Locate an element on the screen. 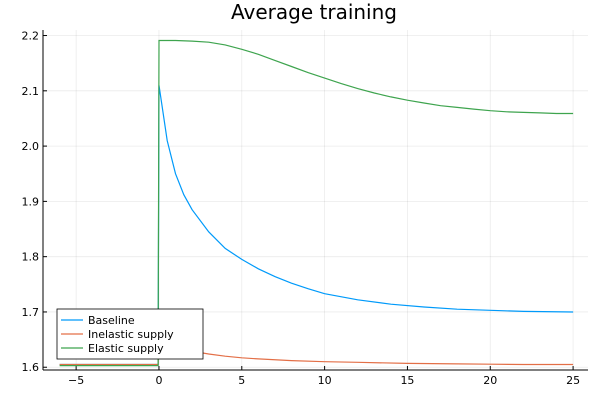 The height and width of the screenshot is (400, 600). x-tick-label: 20 is located at coordinates (490, 380).